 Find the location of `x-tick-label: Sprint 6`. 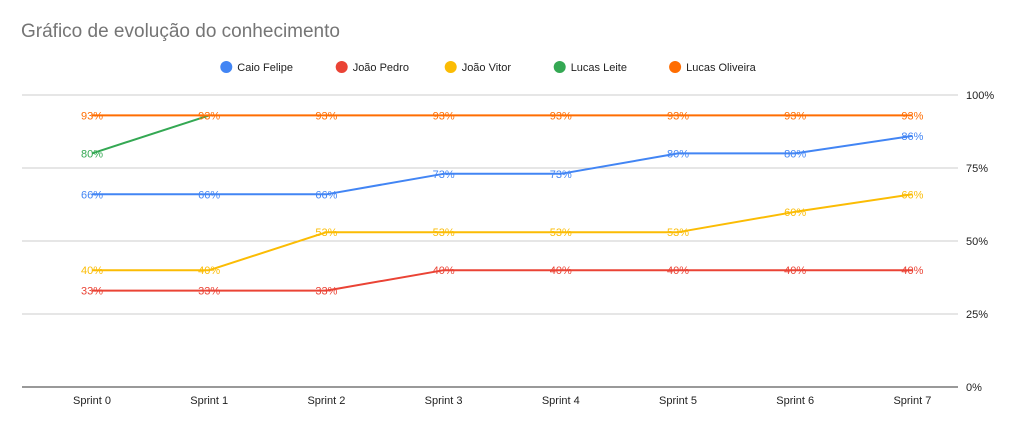

x-tick-label: Sprint 6 is located at coordinates (795, 401).